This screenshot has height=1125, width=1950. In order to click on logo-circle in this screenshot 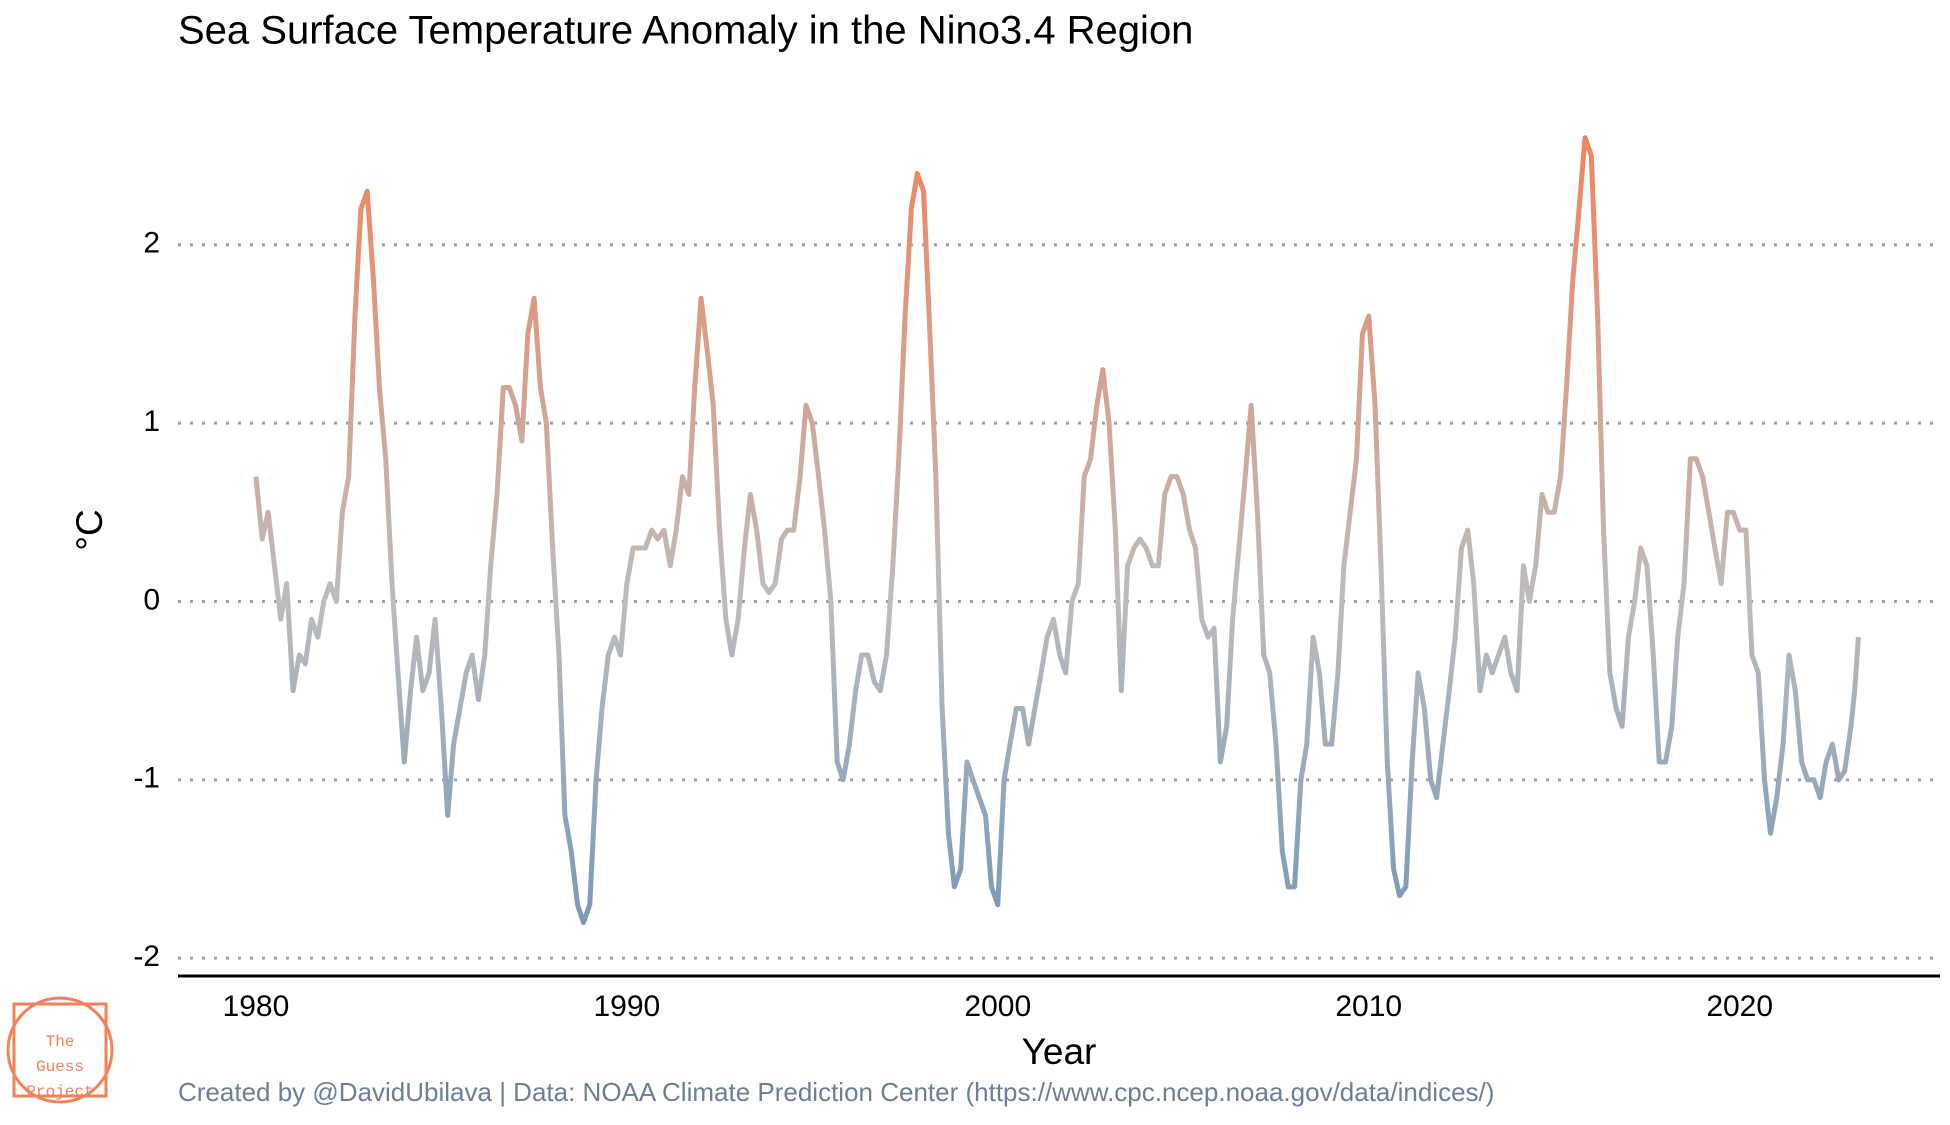, I will do `click(60, 1050)`.